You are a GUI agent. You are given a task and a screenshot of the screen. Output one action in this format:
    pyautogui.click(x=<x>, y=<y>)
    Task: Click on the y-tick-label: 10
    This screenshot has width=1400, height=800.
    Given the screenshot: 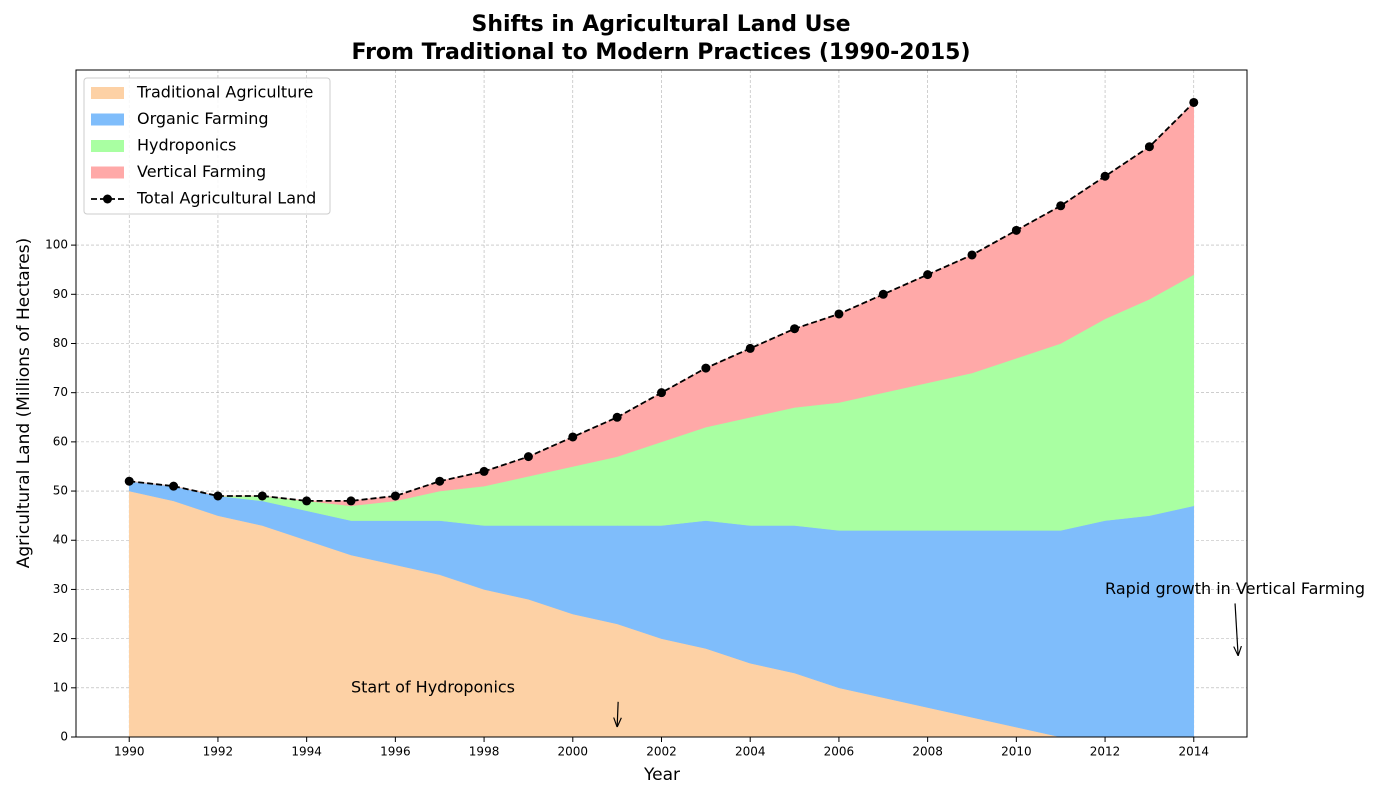 What is the action you would take?
    pyautogui.click(x=60, y=687)
    